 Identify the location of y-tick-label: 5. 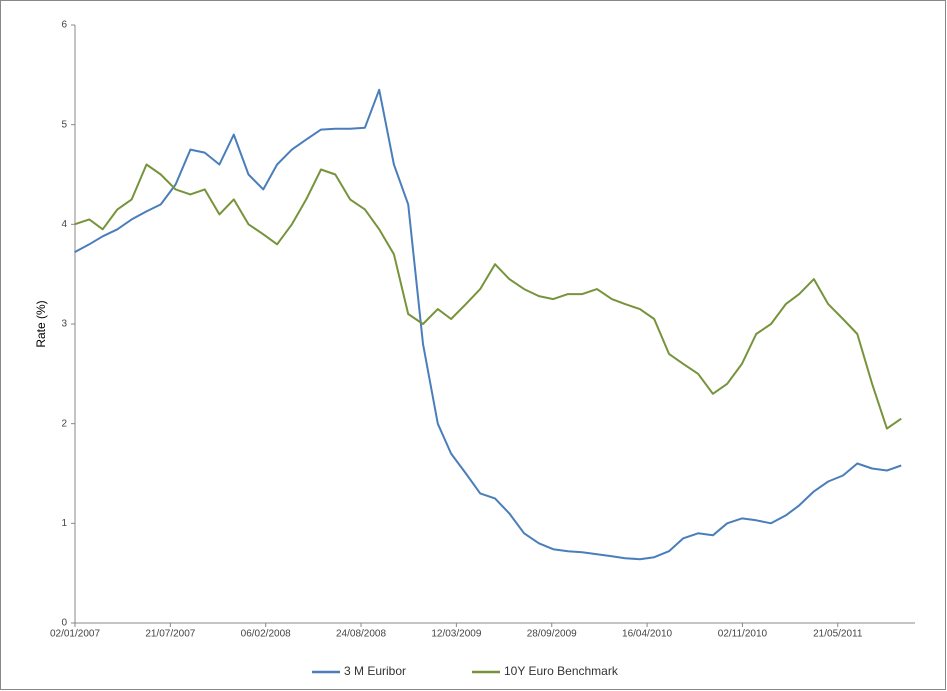
(64, 124).